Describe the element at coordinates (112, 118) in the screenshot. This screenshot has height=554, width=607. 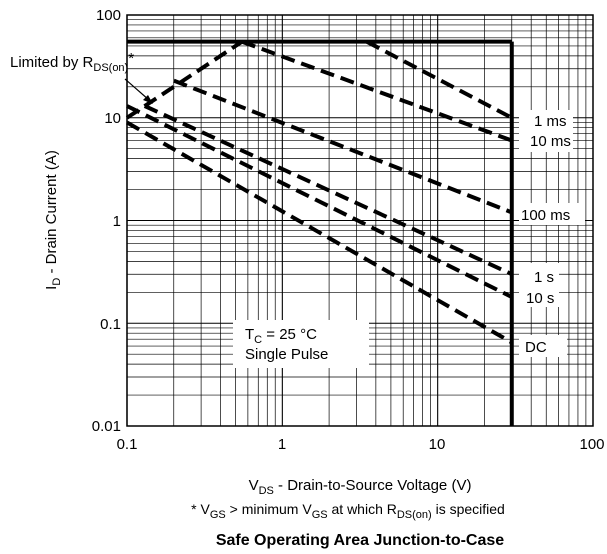
I see `y-tick-10: 10` at that location.